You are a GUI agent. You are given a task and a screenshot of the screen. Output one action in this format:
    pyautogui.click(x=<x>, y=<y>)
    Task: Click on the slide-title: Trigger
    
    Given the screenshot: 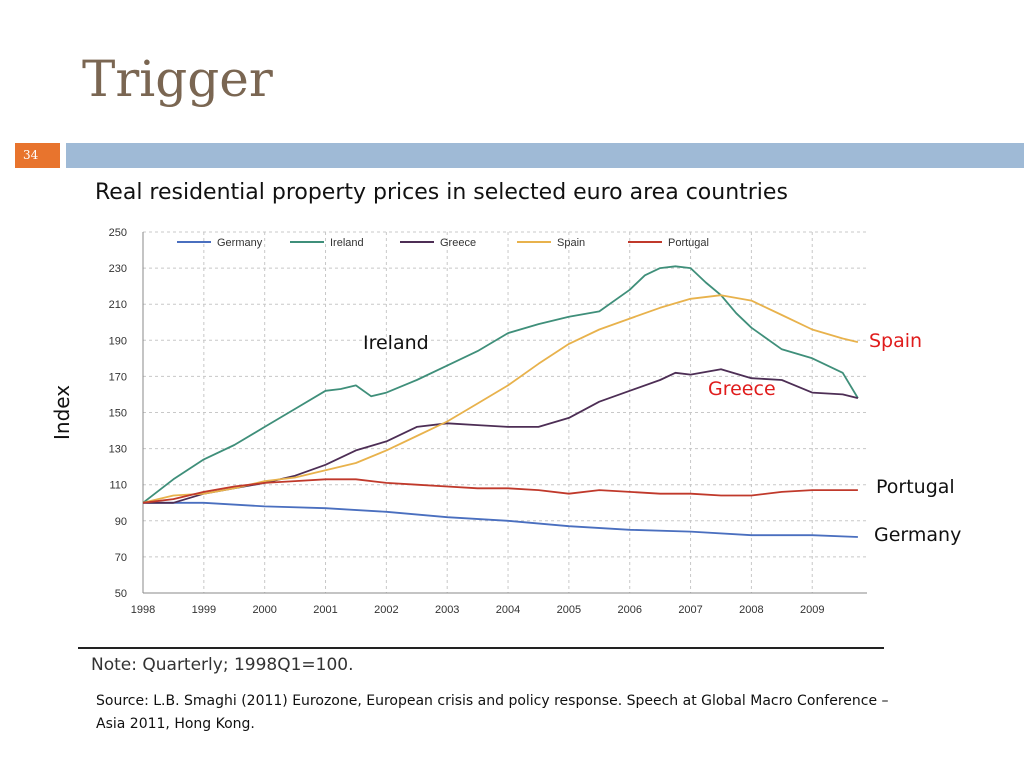 What is the action you would take?
    pyautogui.click(x=177, y=79)
    